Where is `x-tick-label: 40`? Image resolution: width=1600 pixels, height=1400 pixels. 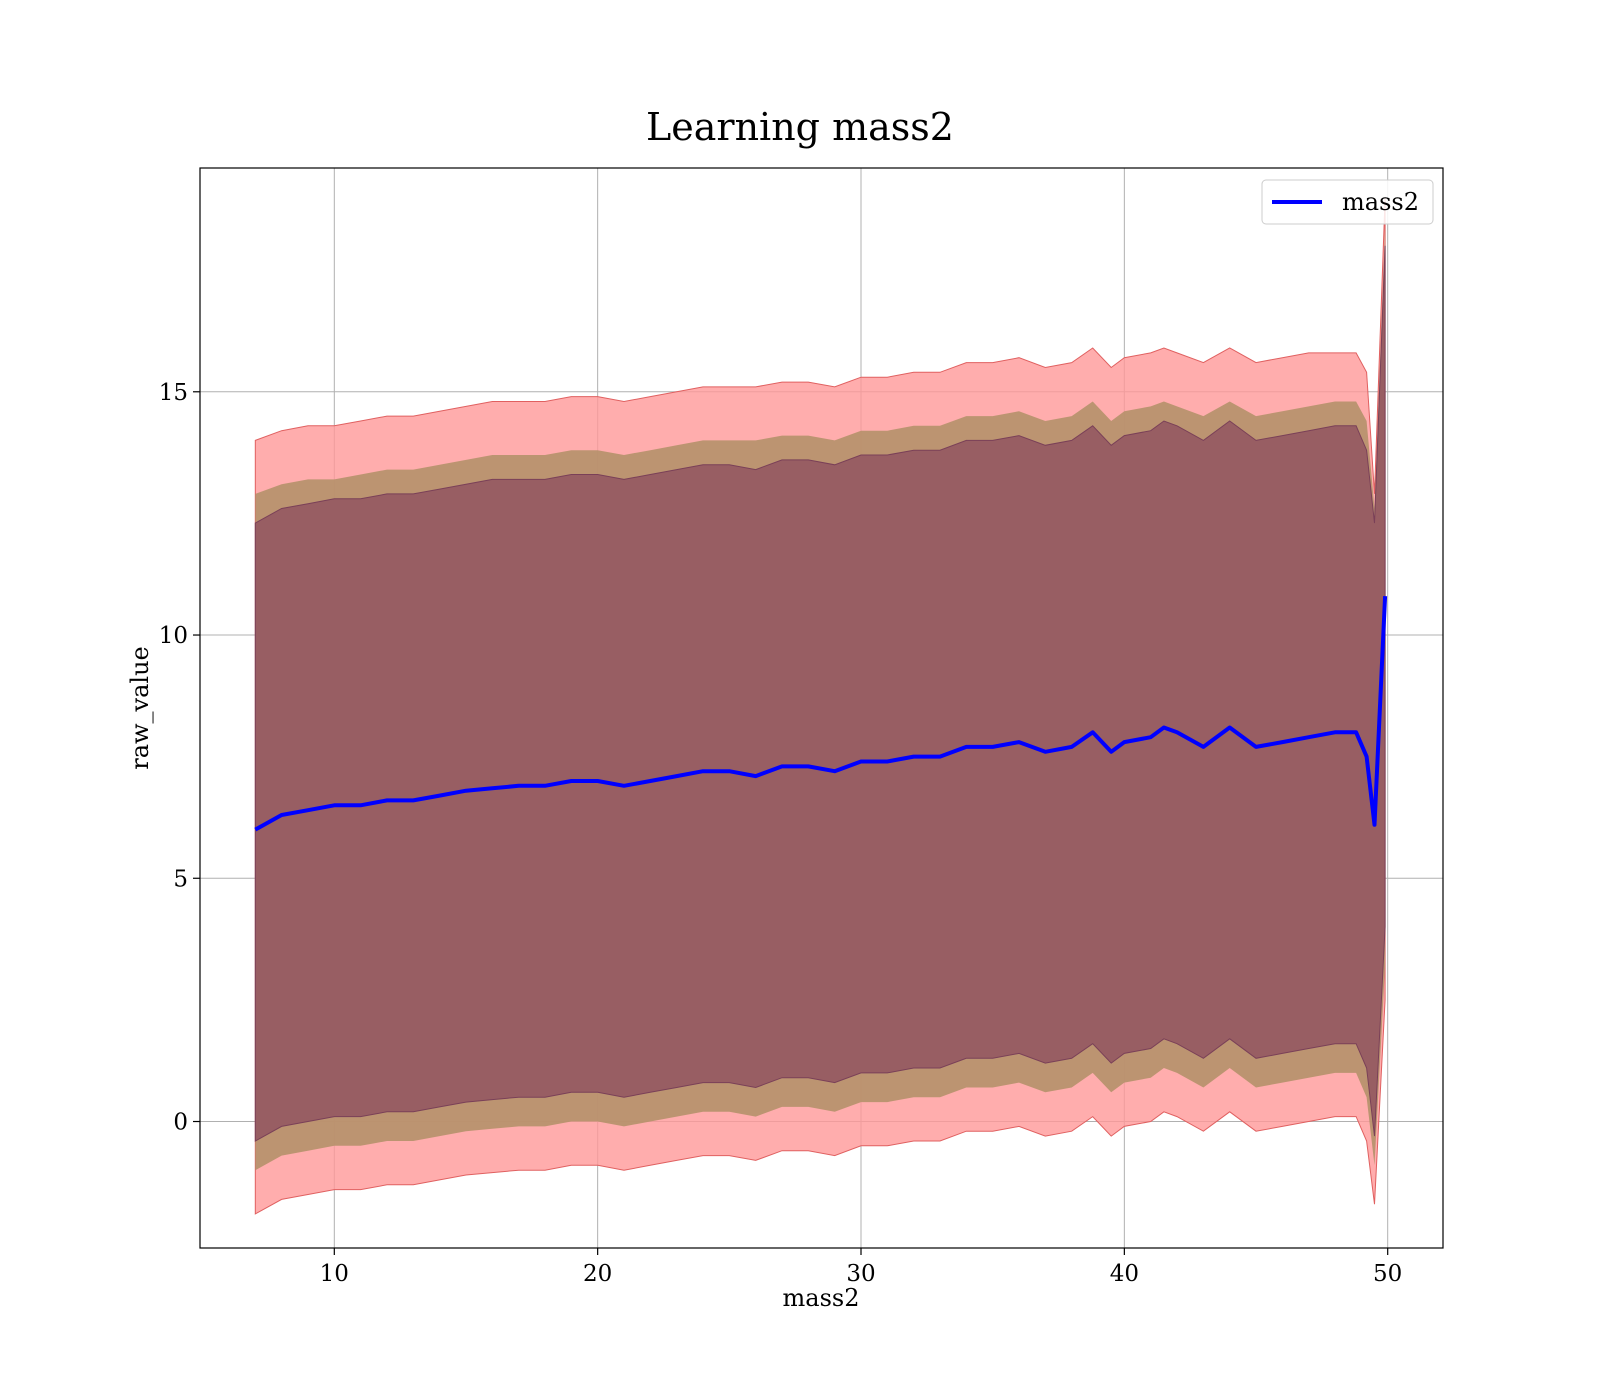 x-tick-label: 40 is located at coordinates (1124, 1274).